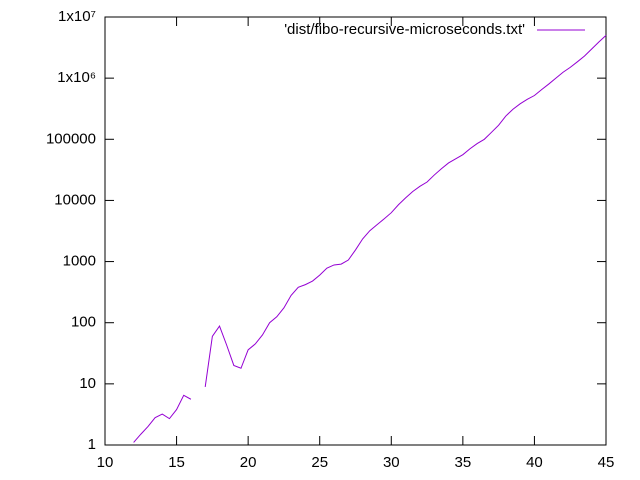 This screenshot has width=640, height=480. What do you see at coordinates (534, 462) in the screenshot?
I see `x-tick-label: 40` at bounding box center [534, 462].